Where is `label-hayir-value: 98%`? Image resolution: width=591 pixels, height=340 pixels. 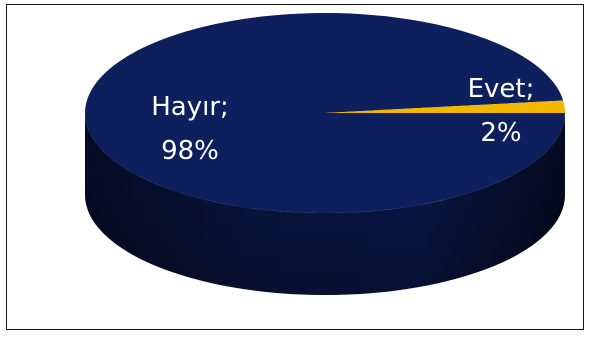
label-hayir-value: 98% is located at coordinates (190, 151).